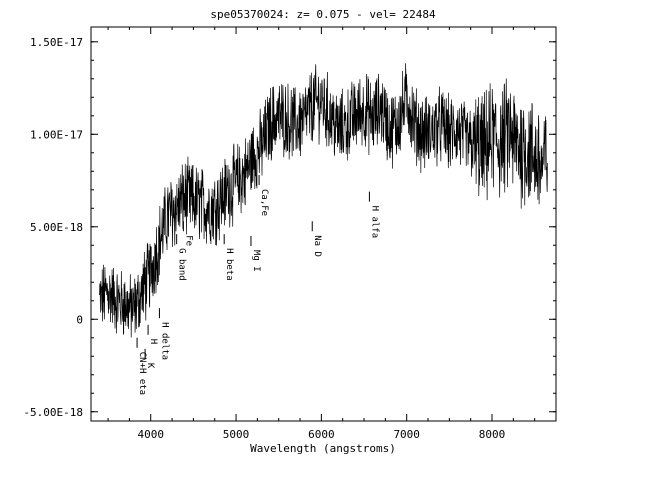 Image resolution: width=648 pixels, height=488 pixels. What do you see at coordinates (53, 412) in the screenshot?
I see `y-tick-label: -5.00E-18` at bounding box center [53, 412].